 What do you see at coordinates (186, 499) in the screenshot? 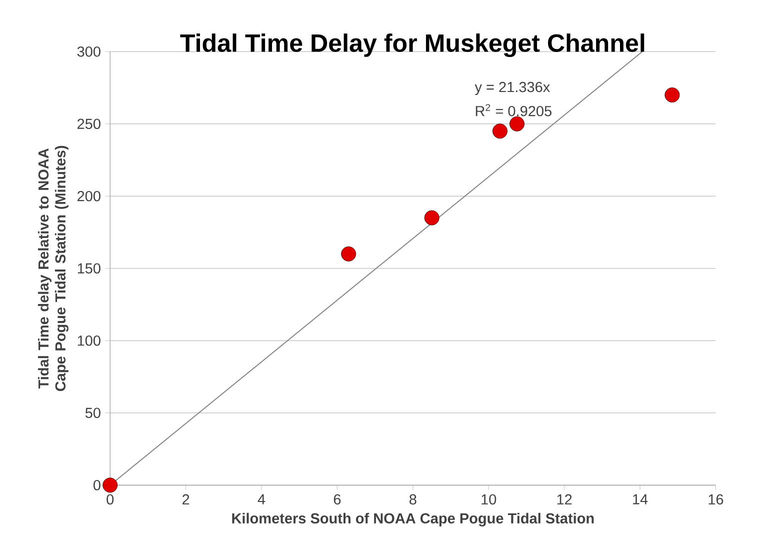
I see `x-tick-label: 2` at bounding box center [186, 499].